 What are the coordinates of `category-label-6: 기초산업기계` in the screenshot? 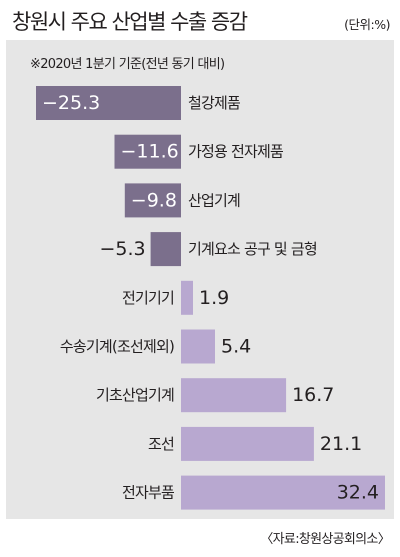 It's located at (135, 395).